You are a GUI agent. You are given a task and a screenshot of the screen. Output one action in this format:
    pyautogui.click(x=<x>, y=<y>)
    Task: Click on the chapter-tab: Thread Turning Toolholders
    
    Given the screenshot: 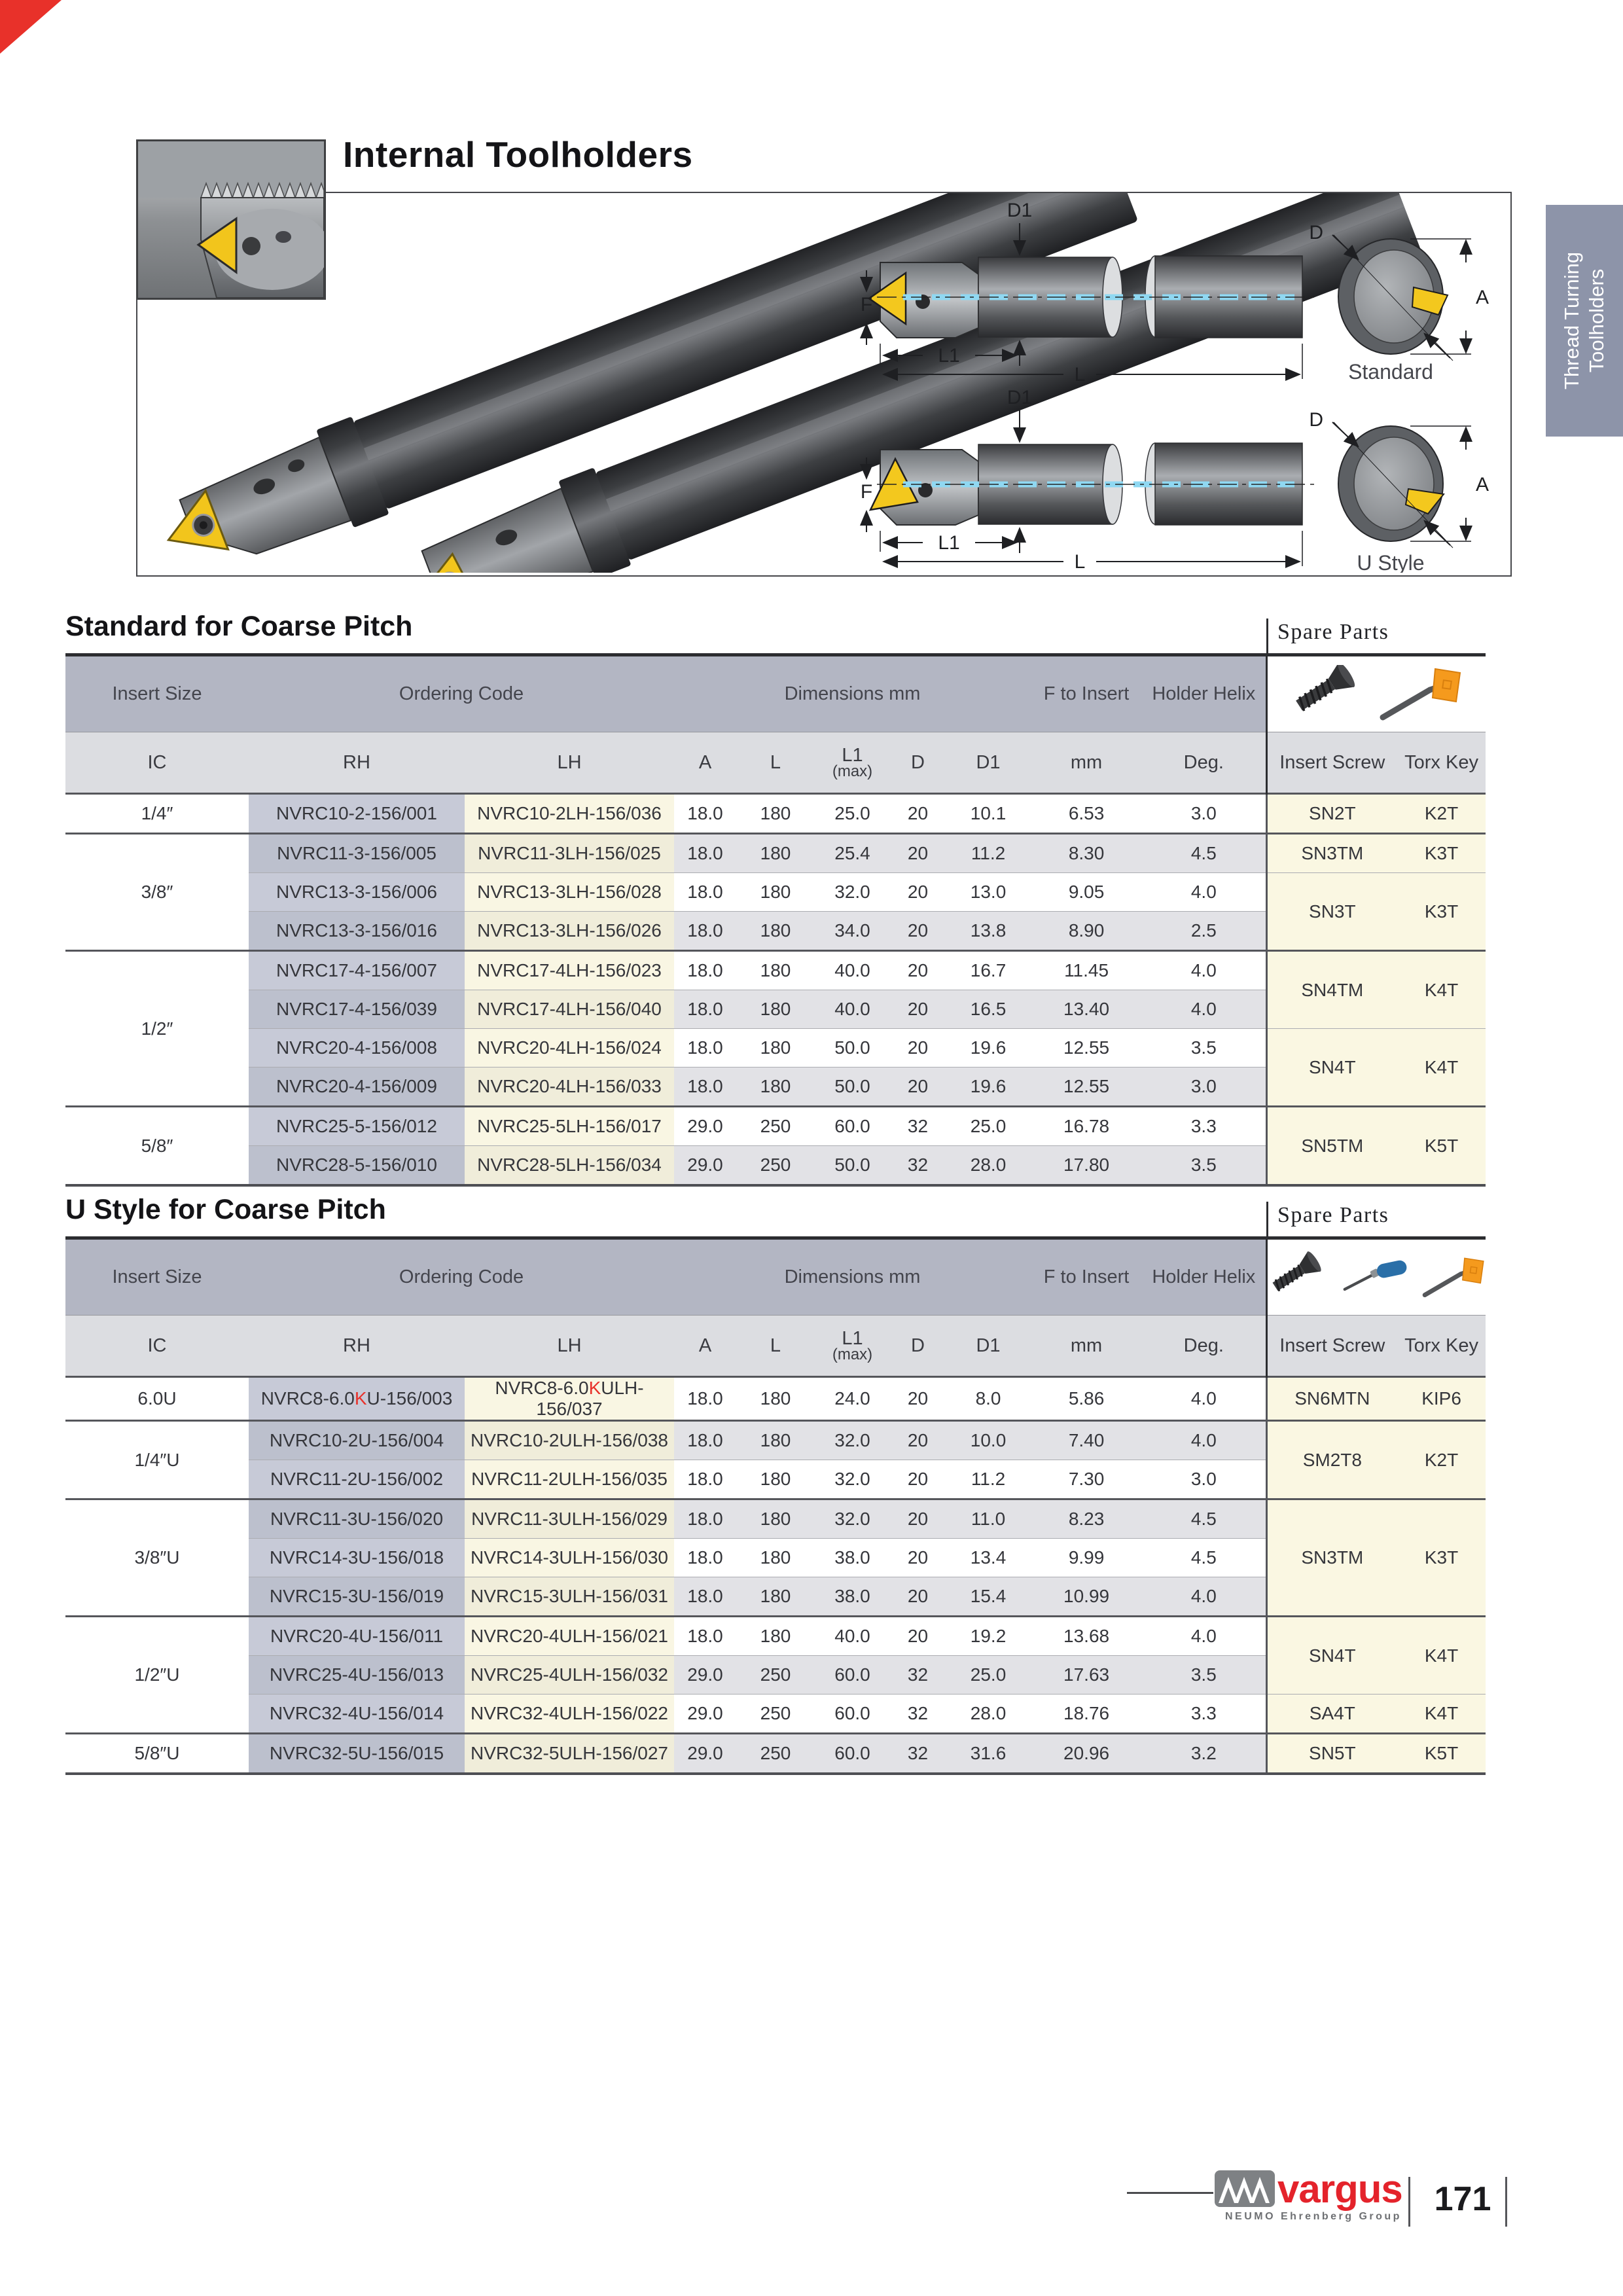 What is the action you would take?
    pyautogui.click(x=1584, y=321)
    